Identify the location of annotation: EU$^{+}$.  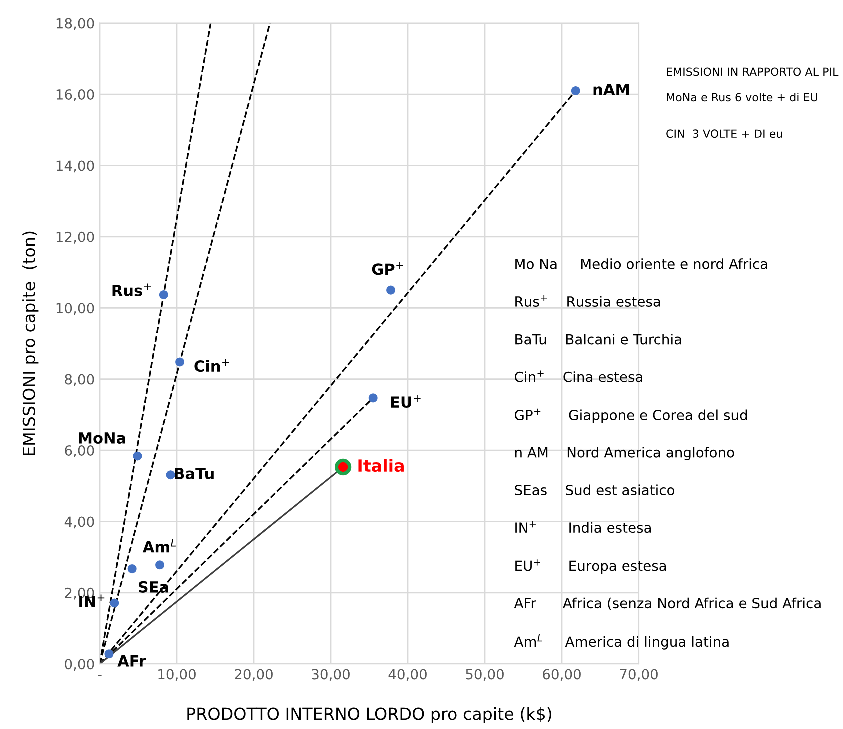
(406, 401).